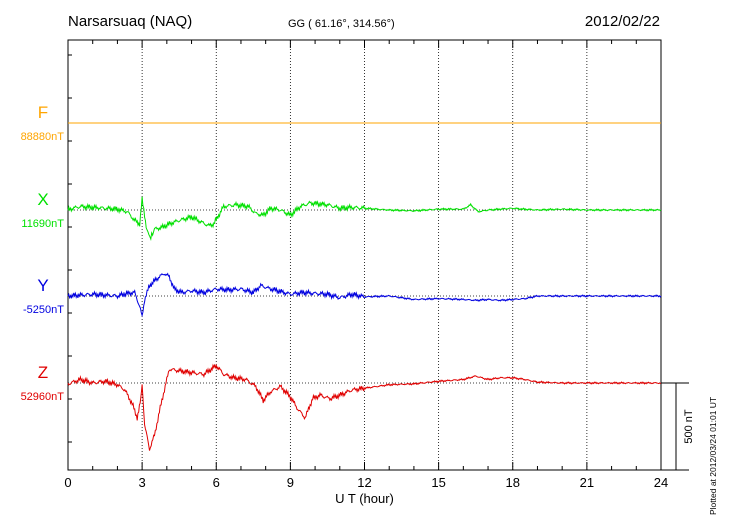 This screenshot has height=520, width=730. Describe the element at coordinates (713, 455) in the screenshot. I see `plotted-timestamp: Plotted at 2012/03/24 01:01 UT` at that location.